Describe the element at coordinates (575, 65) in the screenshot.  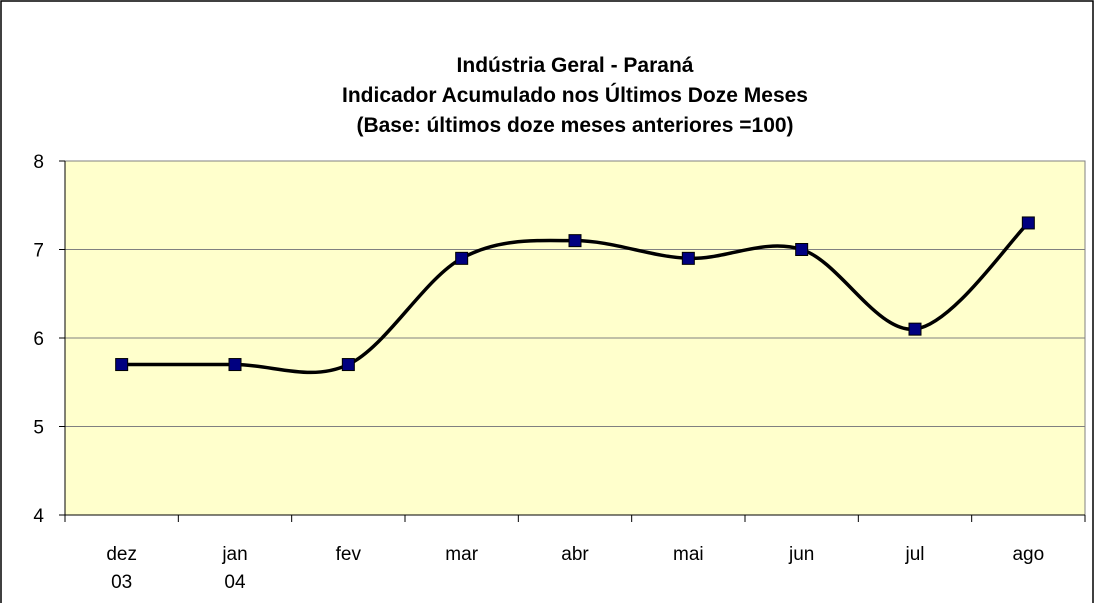
I see `chart-title: Indústria Geral - Paraná` at that location.